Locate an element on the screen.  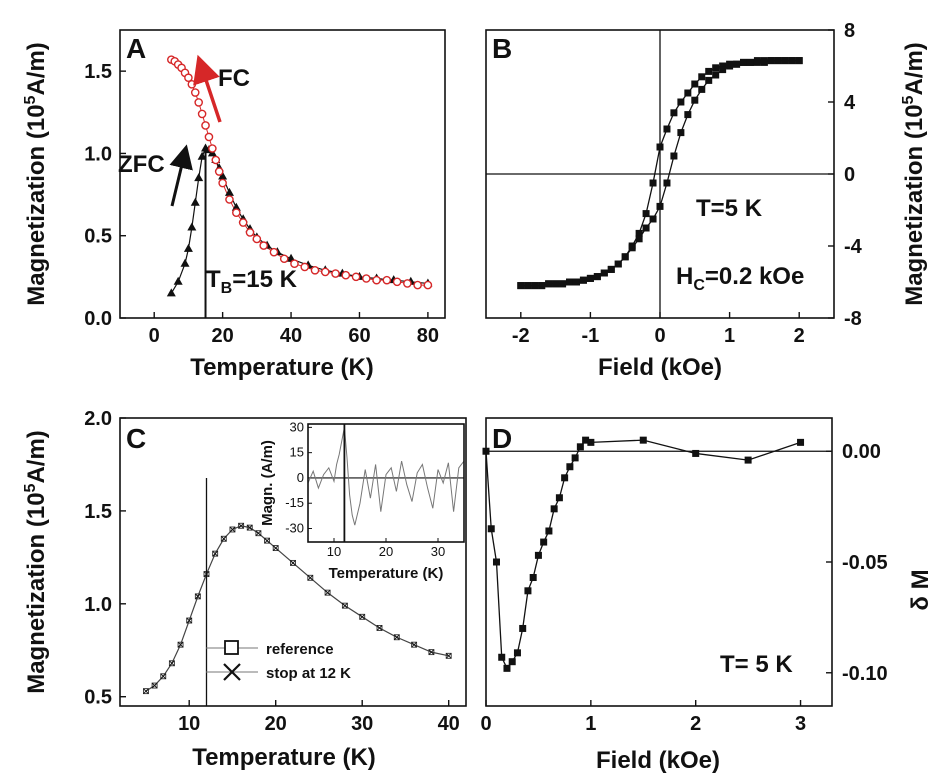
panel-c-frame is located at coordinates (293, 562).